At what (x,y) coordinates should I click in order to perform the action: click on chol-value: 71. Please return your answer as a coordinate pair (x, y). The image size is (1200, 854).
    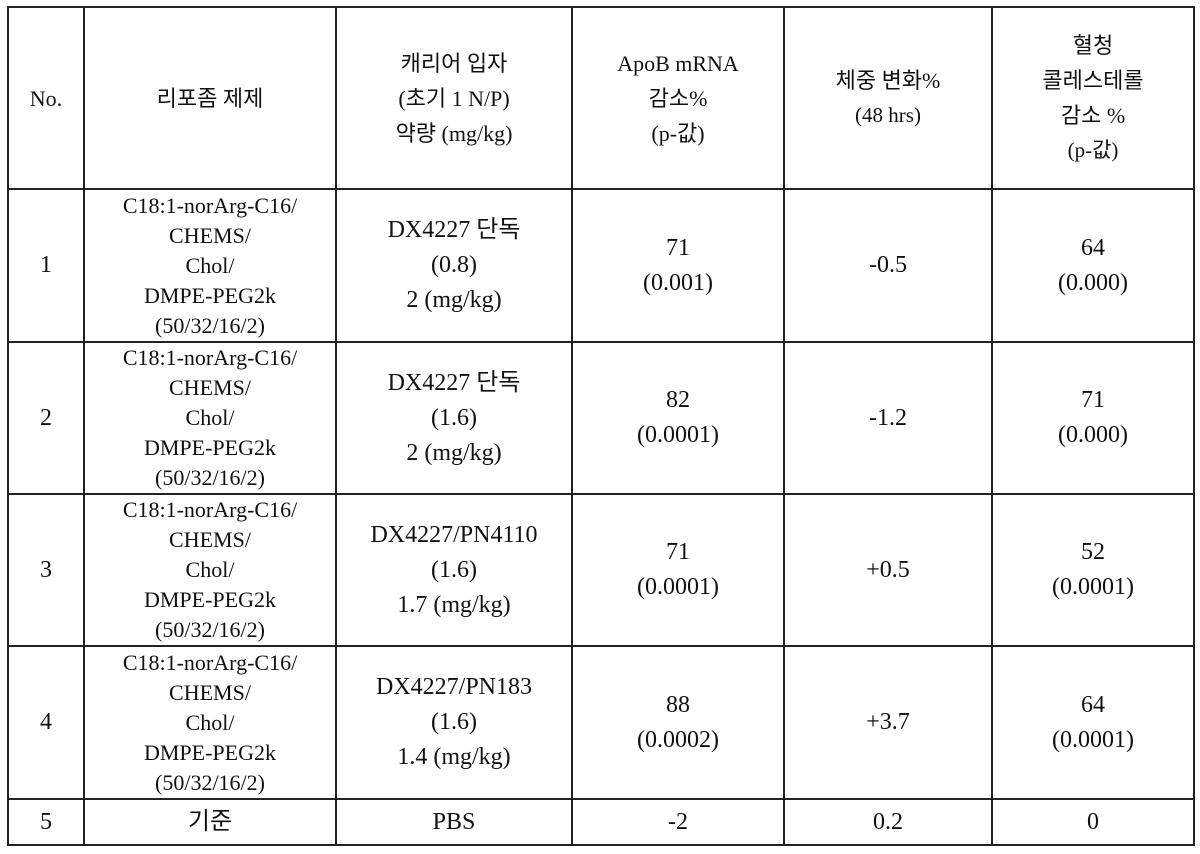
    Looking at the image, I should click on (1093, 400).